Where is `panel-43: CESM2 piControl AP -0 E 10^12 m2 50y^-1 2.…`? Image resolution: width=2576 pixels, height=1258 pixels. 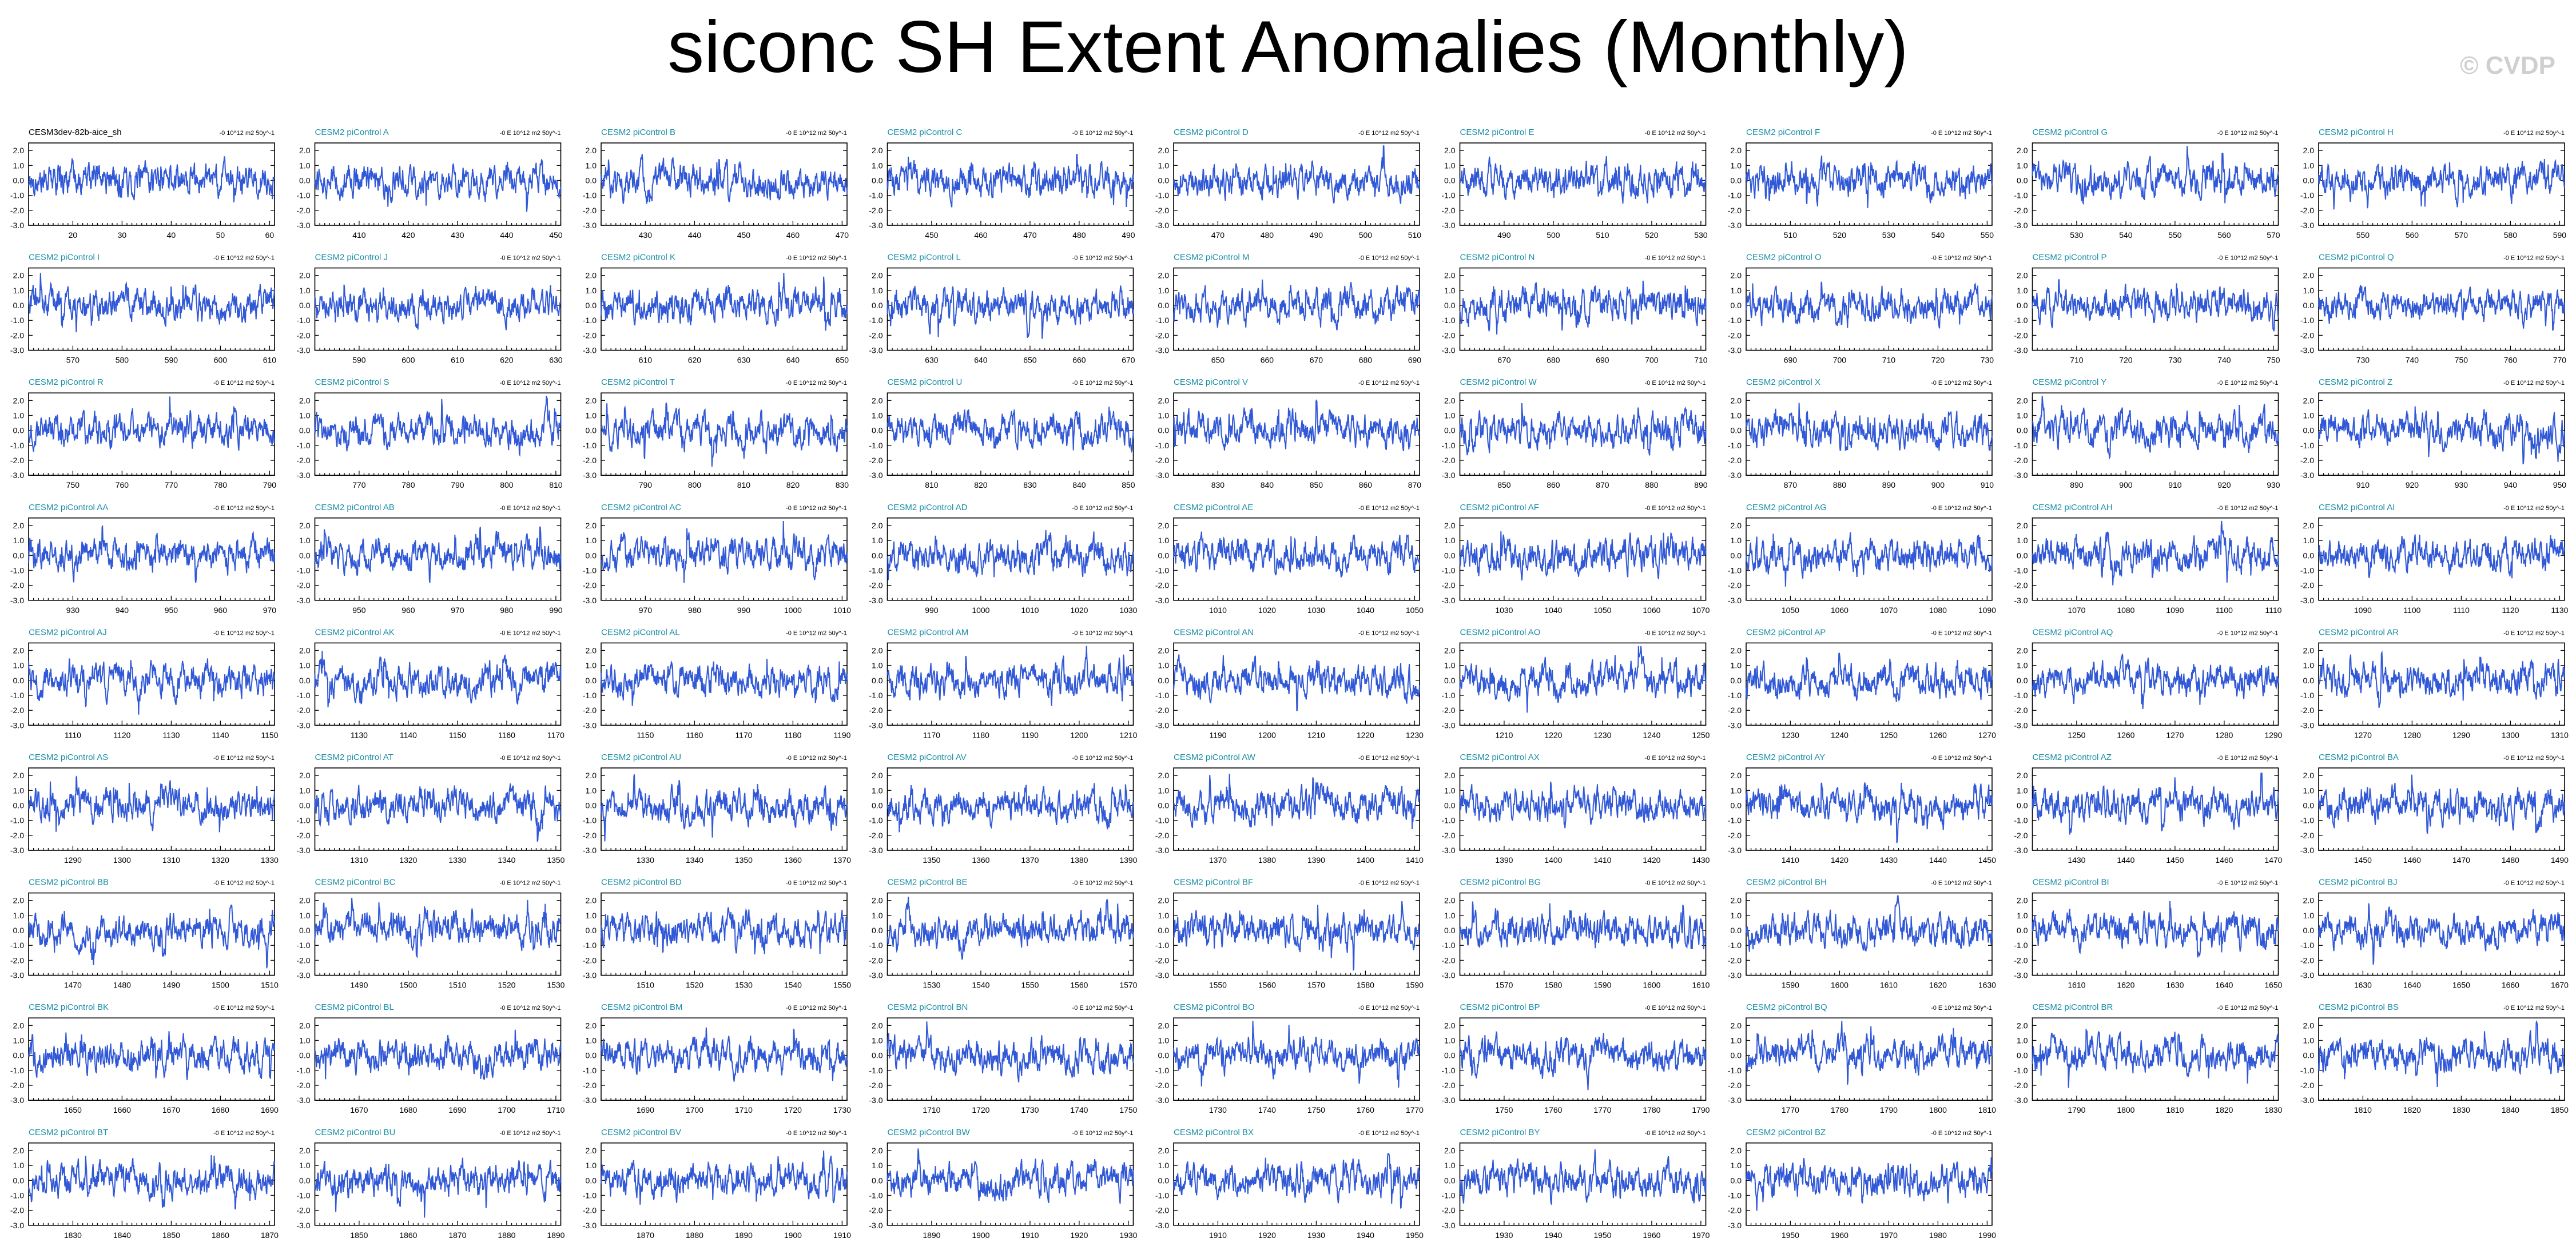
panel-43: CESM2 piControl AP -0 E 10^12 m2 50y^-1 2.… is located at coordinates (1862, 683).